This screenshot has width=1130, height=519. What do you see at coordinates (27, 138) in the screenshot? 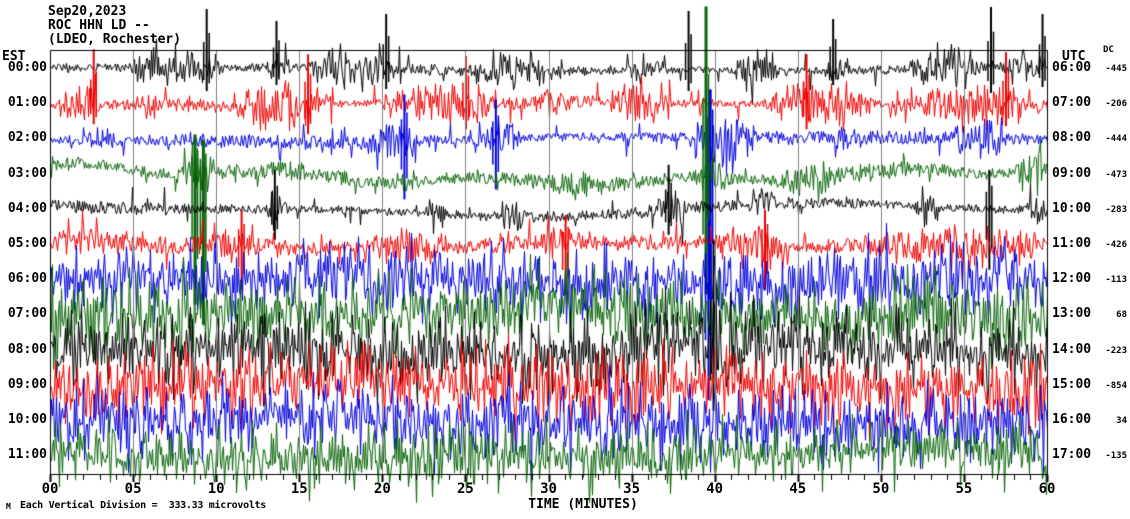
I see `est-hour-label: 02:00` at bounding box center [27, 138].